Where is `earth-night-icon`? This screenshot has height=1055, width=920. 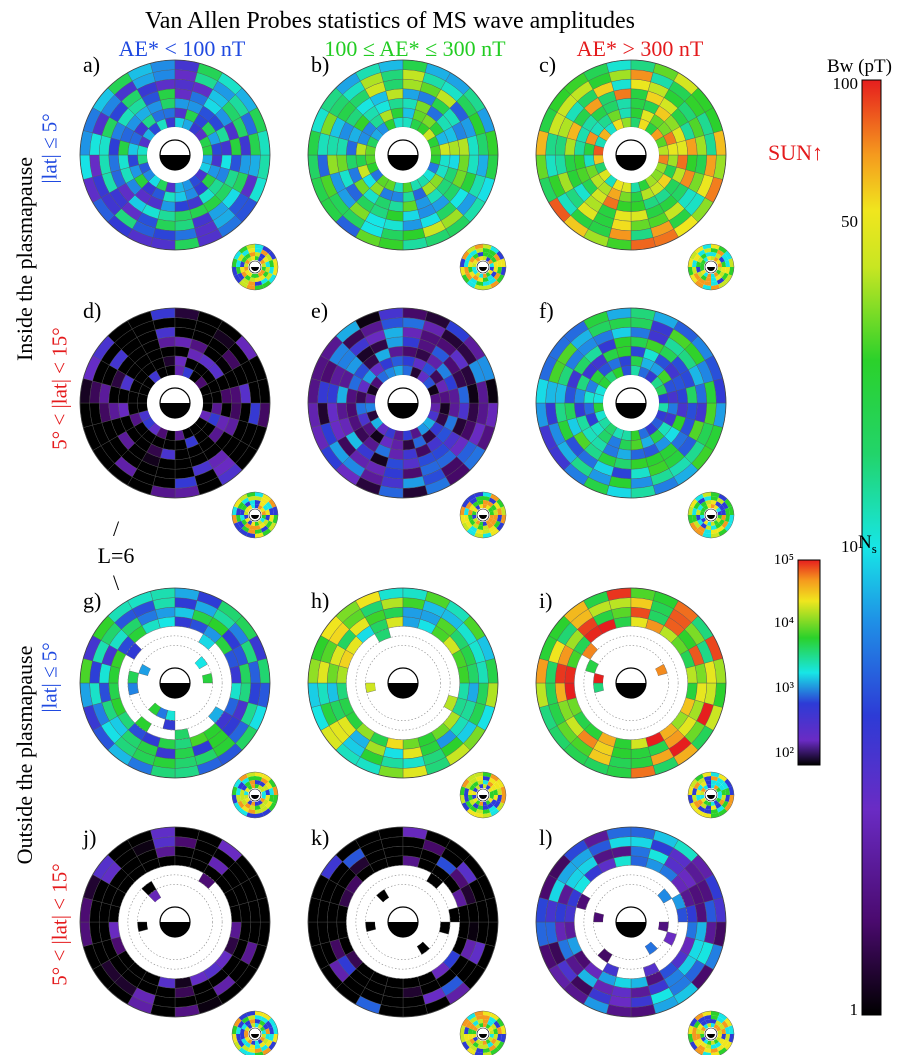 earth-night-icon is located at coordinates (175, 410).